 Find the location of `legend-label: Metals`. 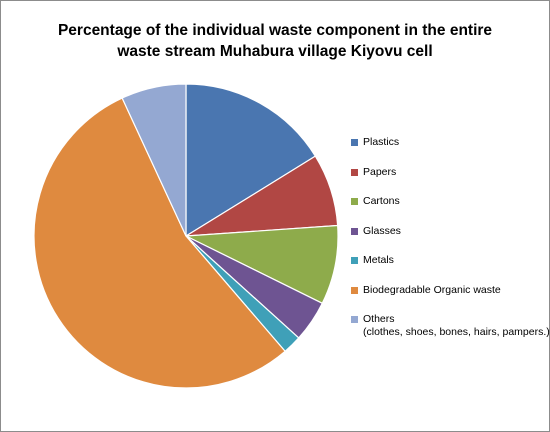

legend-label: Metals is located at coordinates (378, 260).